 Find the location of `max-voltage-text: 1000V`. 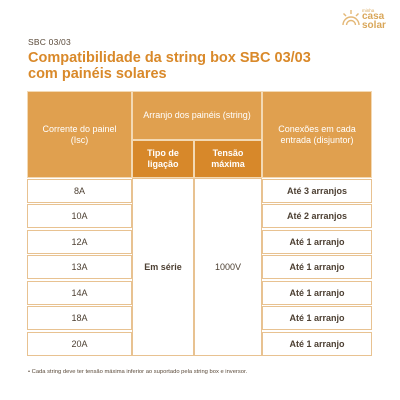

max-voltage-text: 1000V is located at coordinates (228, 266).